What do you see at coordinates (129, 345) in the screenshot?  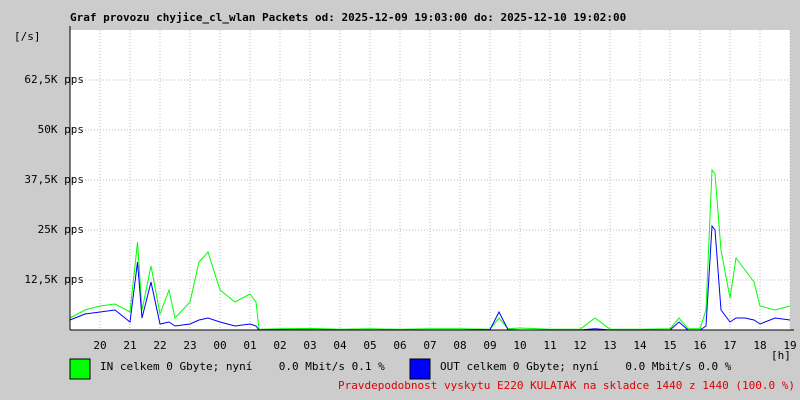 I see `x-tick-label: 21` at bounding box center [129, 345].